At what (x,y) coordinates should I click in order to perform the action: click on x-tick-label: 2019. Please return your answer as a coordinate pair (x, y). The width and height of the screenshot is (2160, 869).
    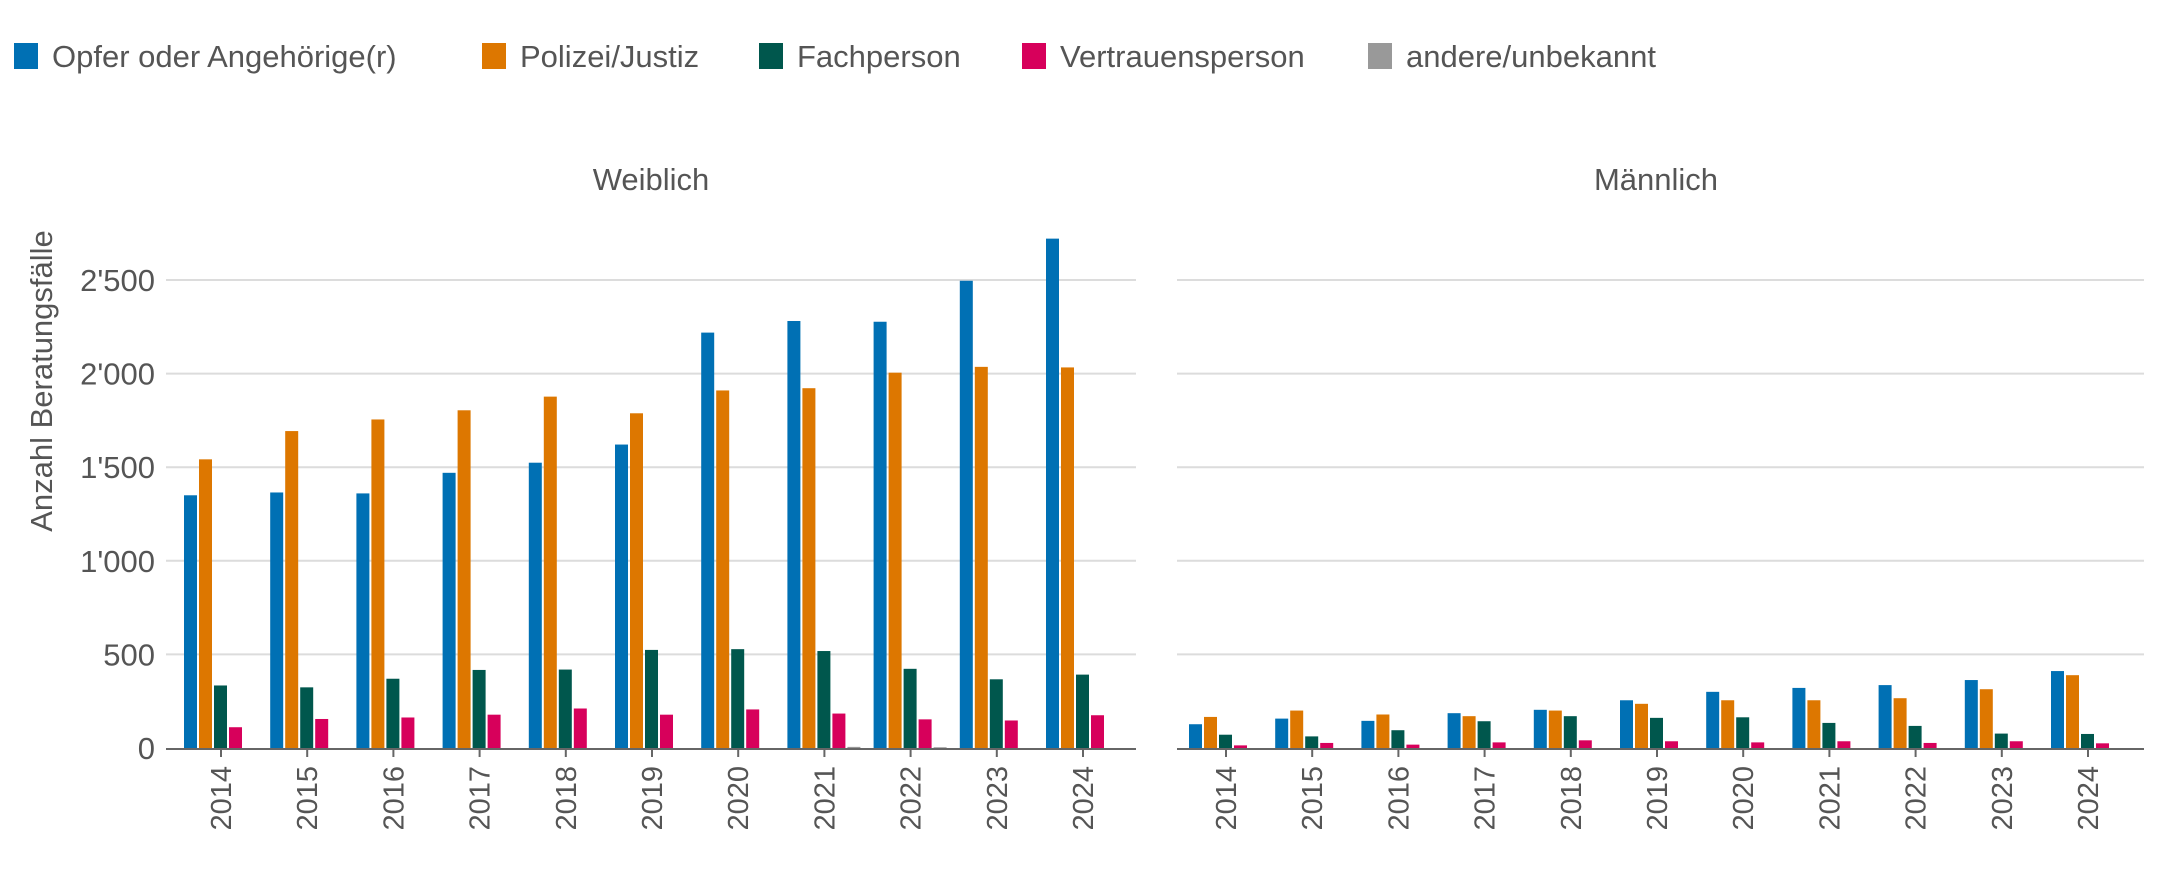
    Looking at the image, I should click on (653, 798).